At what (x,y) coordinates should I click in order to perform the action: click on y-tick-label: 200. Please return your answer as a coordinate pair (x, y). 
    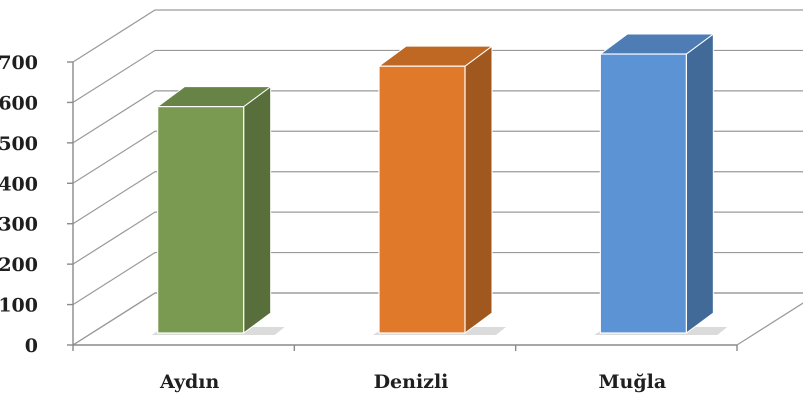
    Looking at the image, I should click on (19, 265).